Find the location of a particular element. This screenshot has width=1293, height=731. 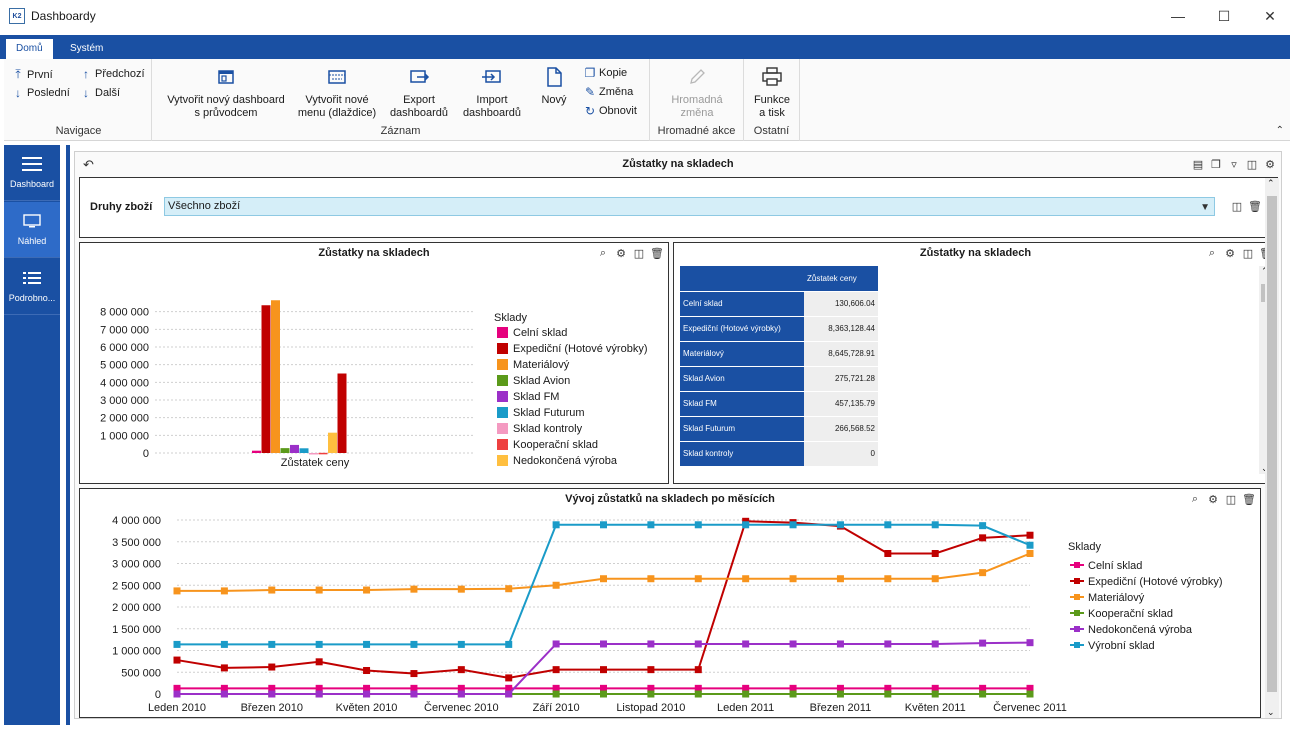

change-button: ✎ Změna is located at coordinates (609, 92).